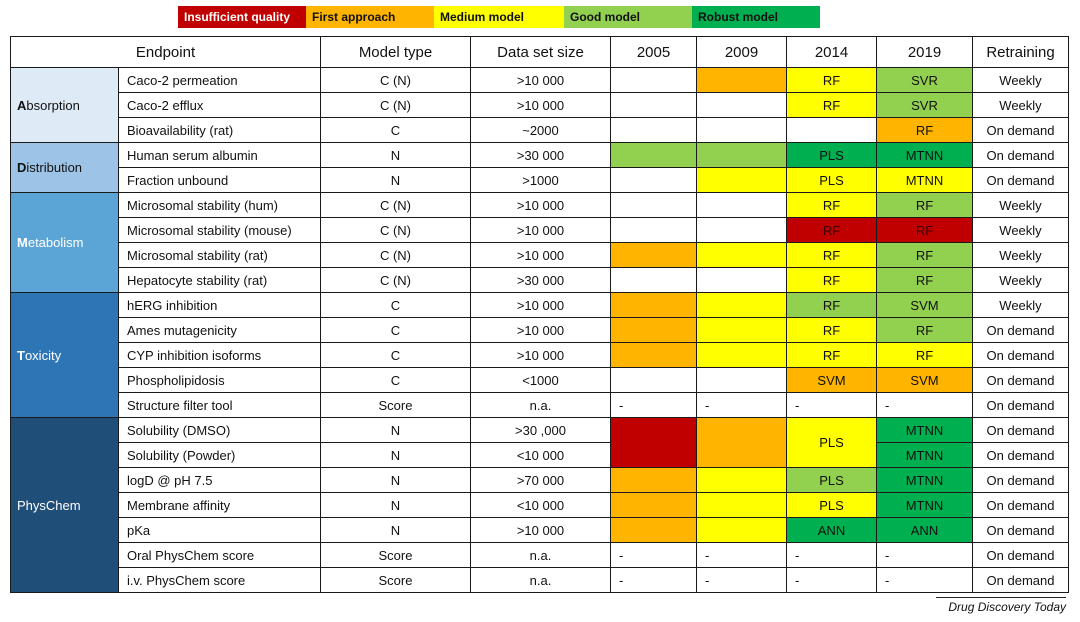 The image size is (1080, 622). I want to click on legend-insufficient-quality: Insufficient quality, so click(242, 17).